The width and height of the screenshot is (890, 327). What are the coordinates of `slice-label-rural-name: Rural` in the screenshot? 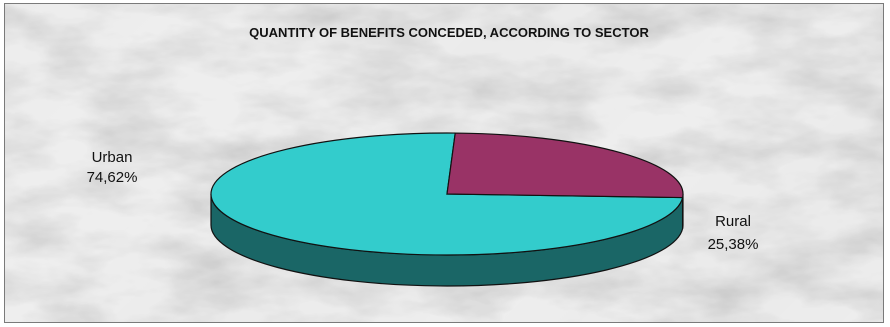 It's located at (733, 221).